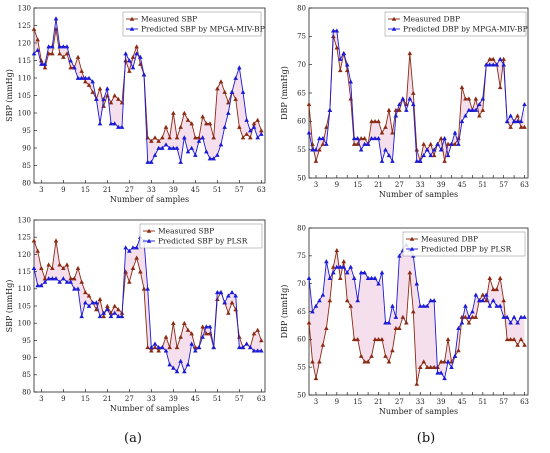  I want to click on series-line-measured, so click(147, 85).